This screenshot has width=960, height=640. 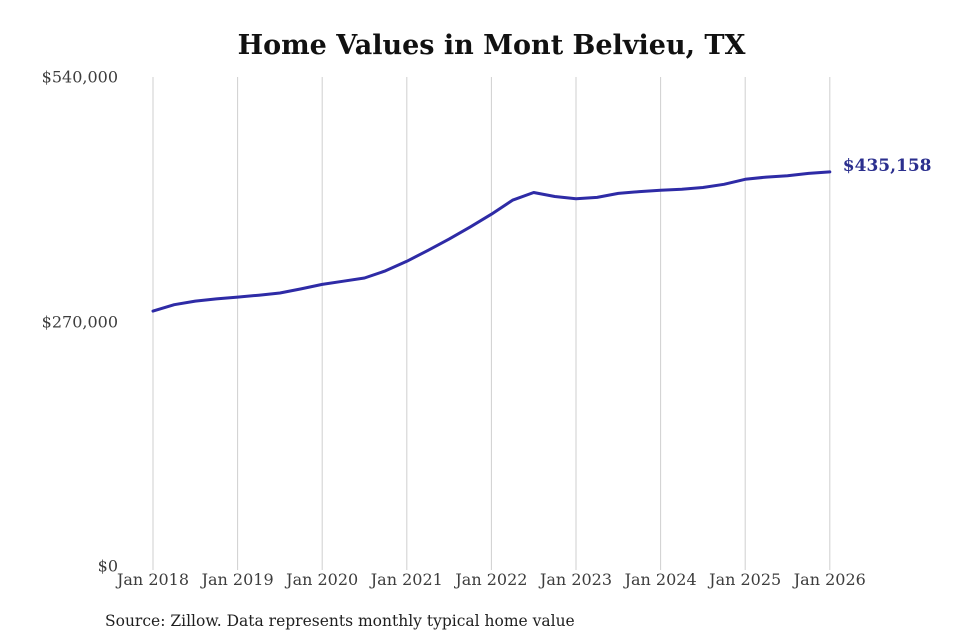 What do you see at coordinates (491, 45) in the screenshot?
I see `chart-title: Home Values in Mont Belvieu, TX` at bounding box center [491, 45].